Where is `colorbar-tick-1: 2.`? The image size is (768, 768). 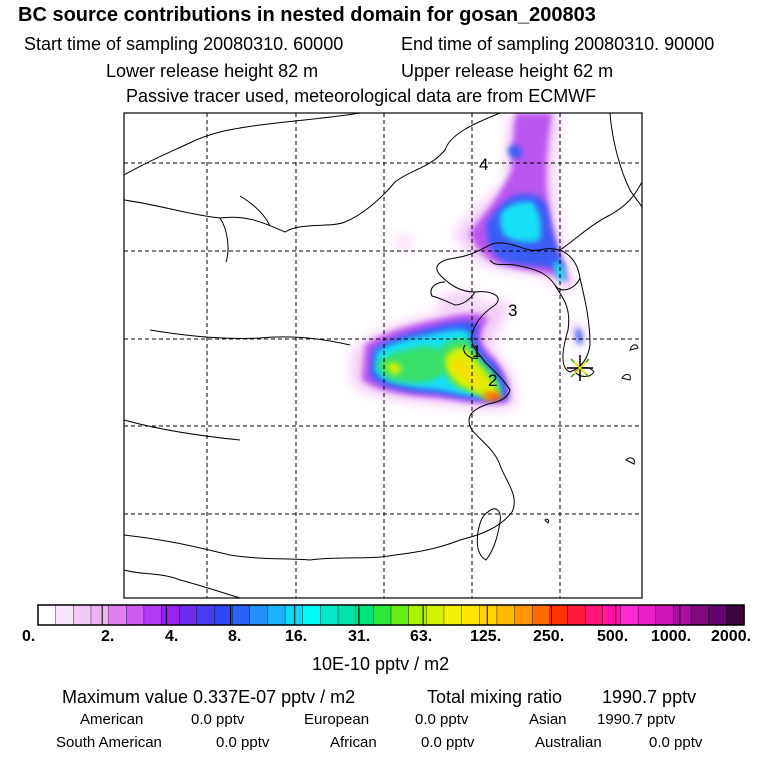
colorbar-tick-1: 2. is located at coordinates (108, 636).